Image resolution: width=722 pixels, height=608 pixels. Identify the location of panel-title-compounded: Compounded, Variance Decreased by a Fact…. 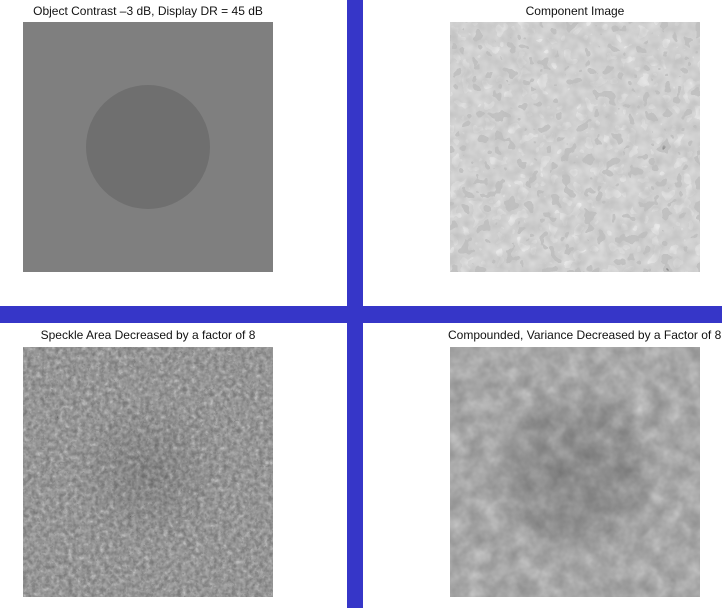
(585, 335).